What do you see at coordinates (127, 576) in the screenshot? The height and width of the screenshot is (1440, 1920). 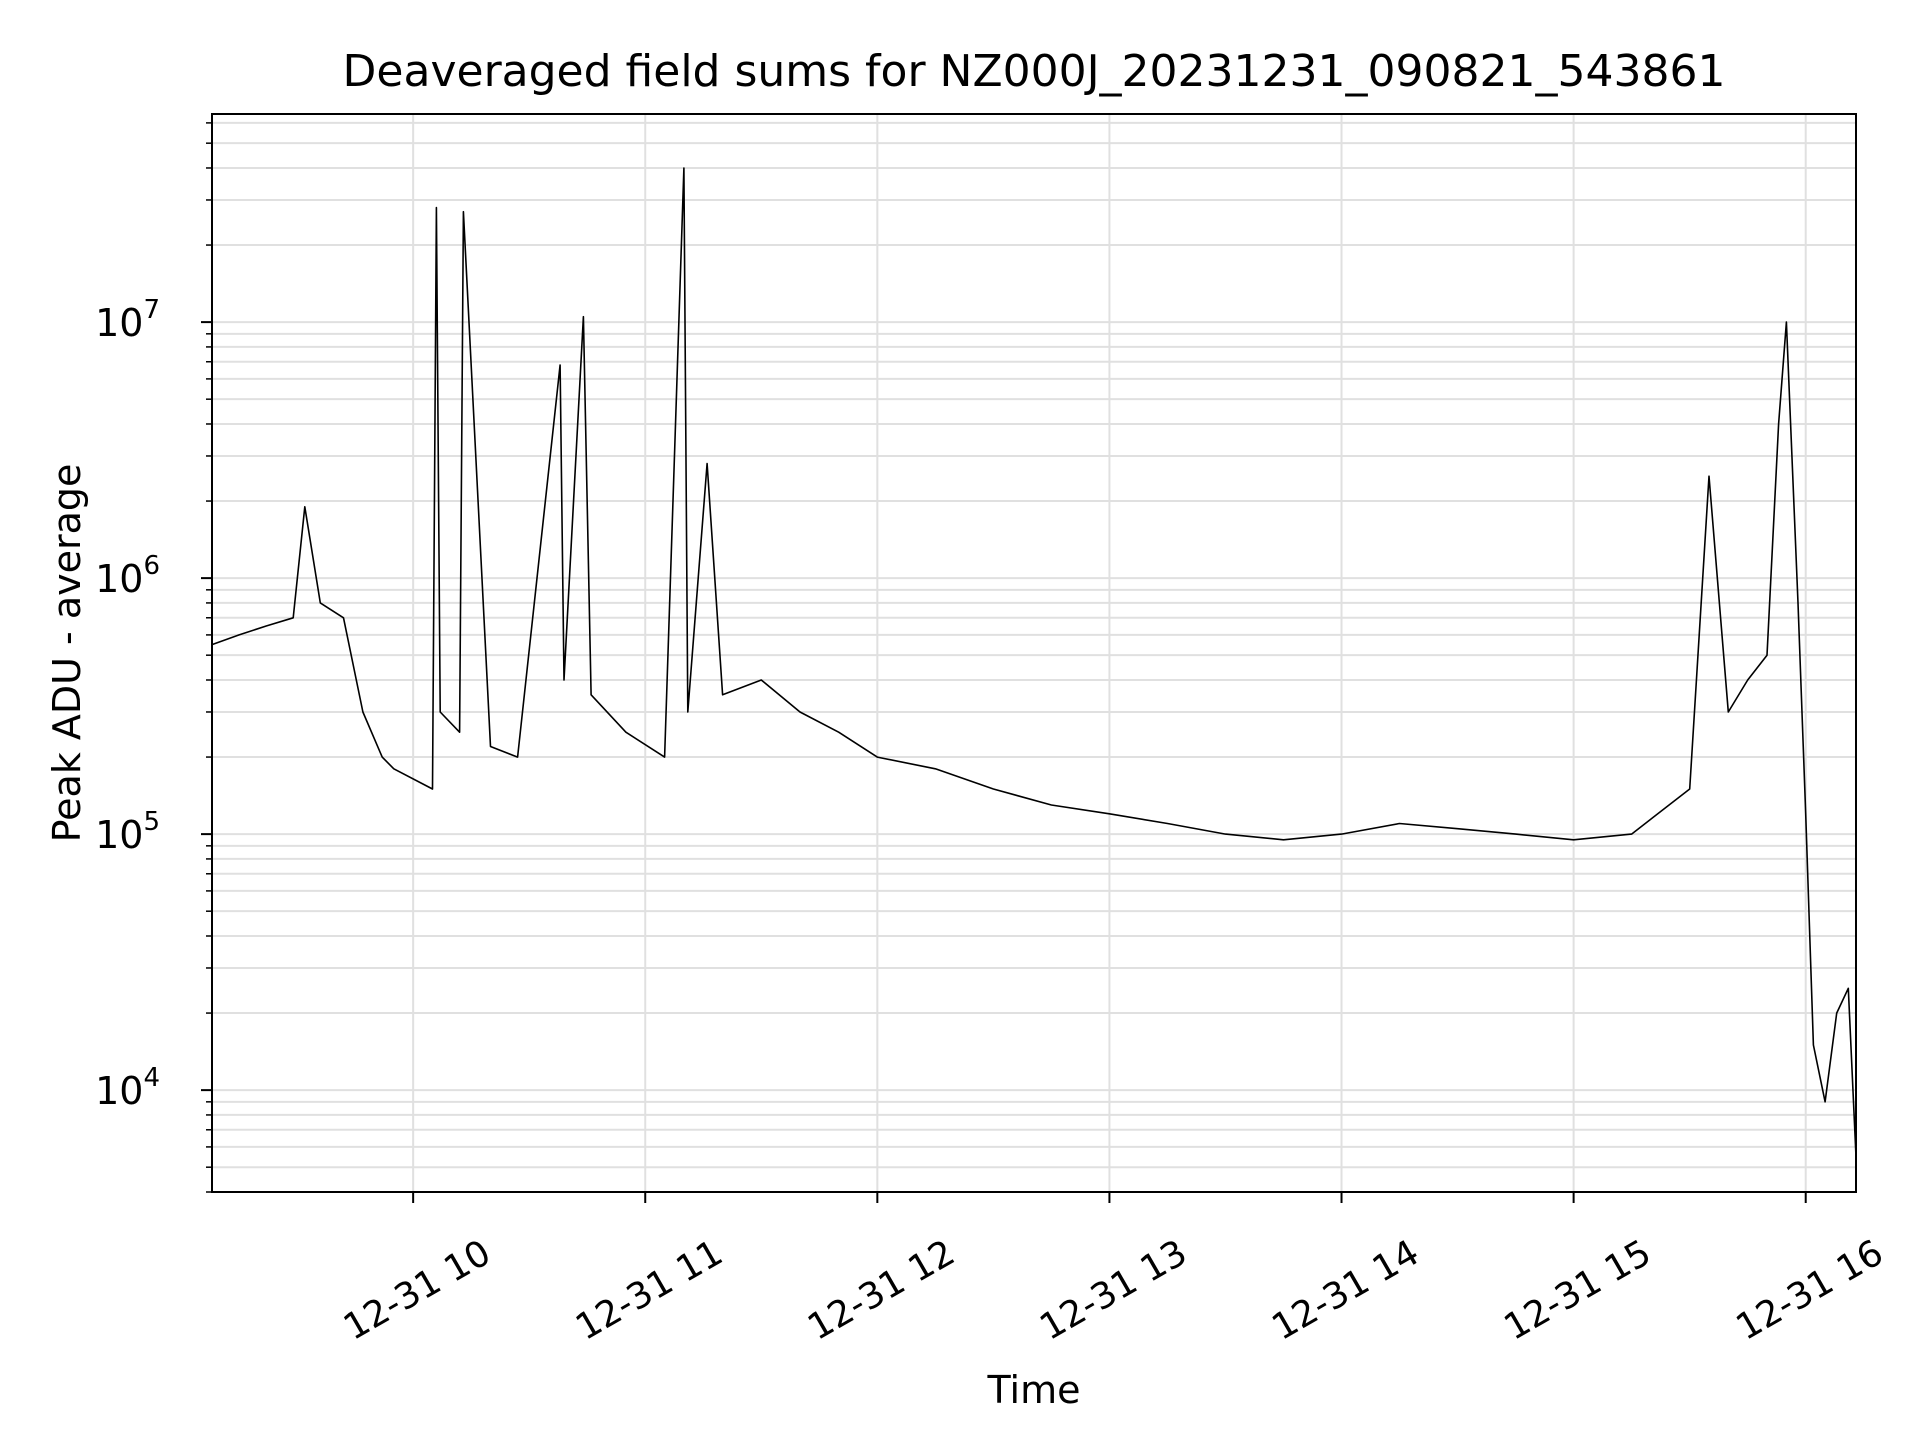 I see `y-tick-label: 10⁶` at bounding box center [127, 576].